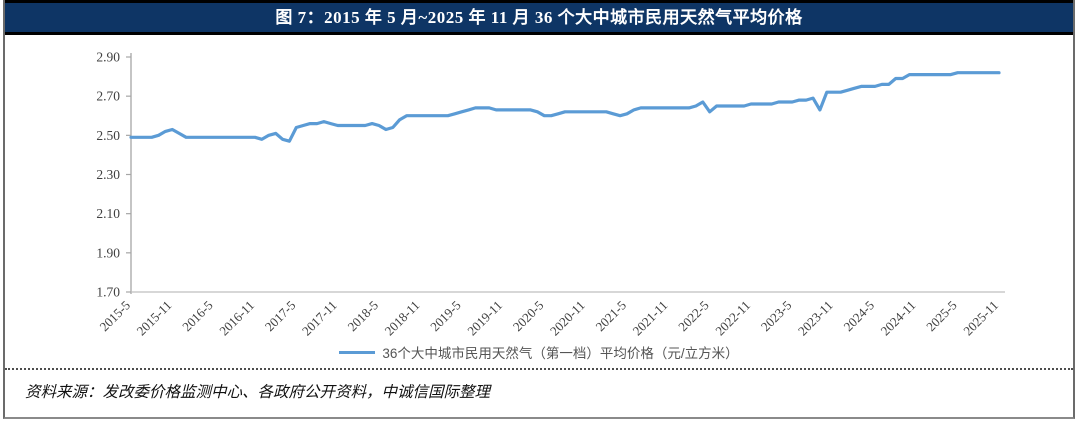  Describe the element at coordinates (362, 316) in the screenshot. I see `x-tick-label: 2018-5` at that location.